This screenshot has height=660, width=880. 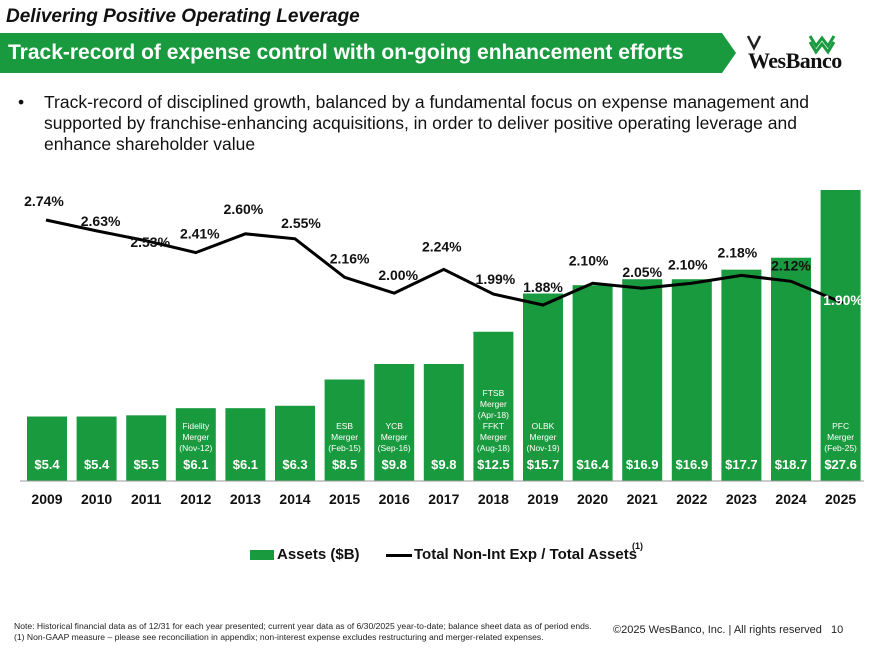 What do you see at coordinates (183, 16) in the screenshot?
I see `section-kicker: Delivering Positive Operating Leverage` at bounding box center [183, 16].